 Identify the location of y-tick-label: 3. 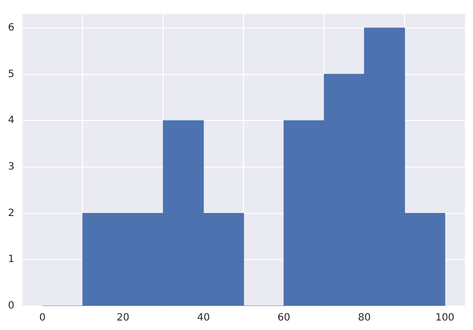
(11, 167).